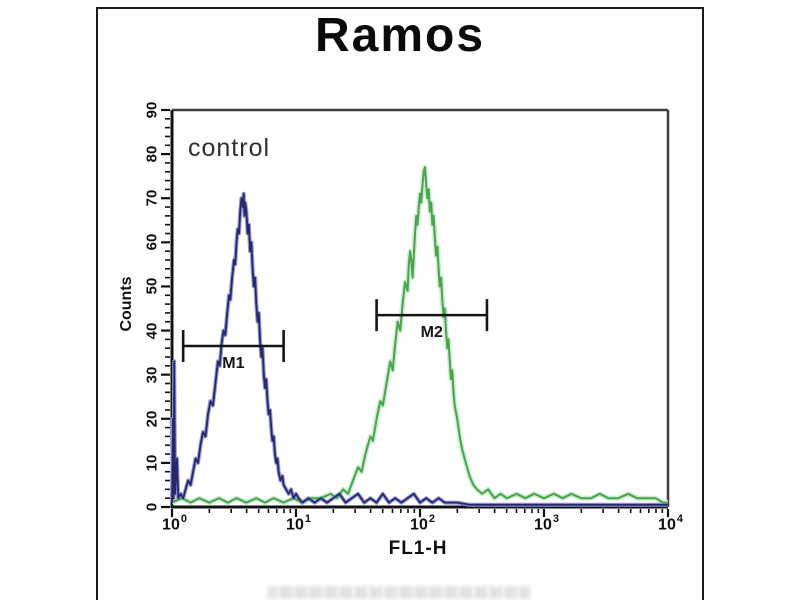  What do you see at coordinates (679, 519) in the screenshot?
I see `x-tick-exponent: 4` at bounding box center [679, 519].